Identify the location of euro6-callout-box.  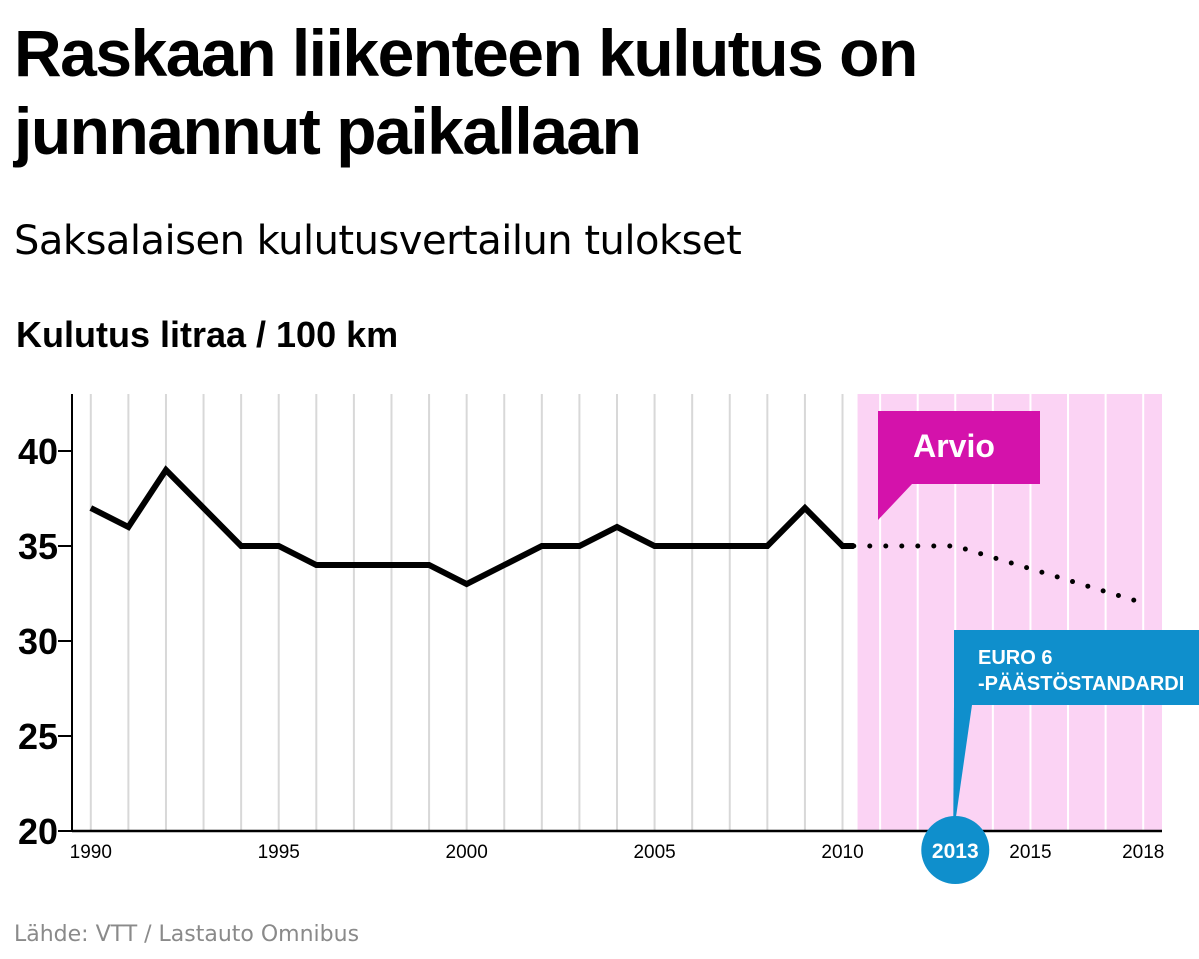
(1076, 667).